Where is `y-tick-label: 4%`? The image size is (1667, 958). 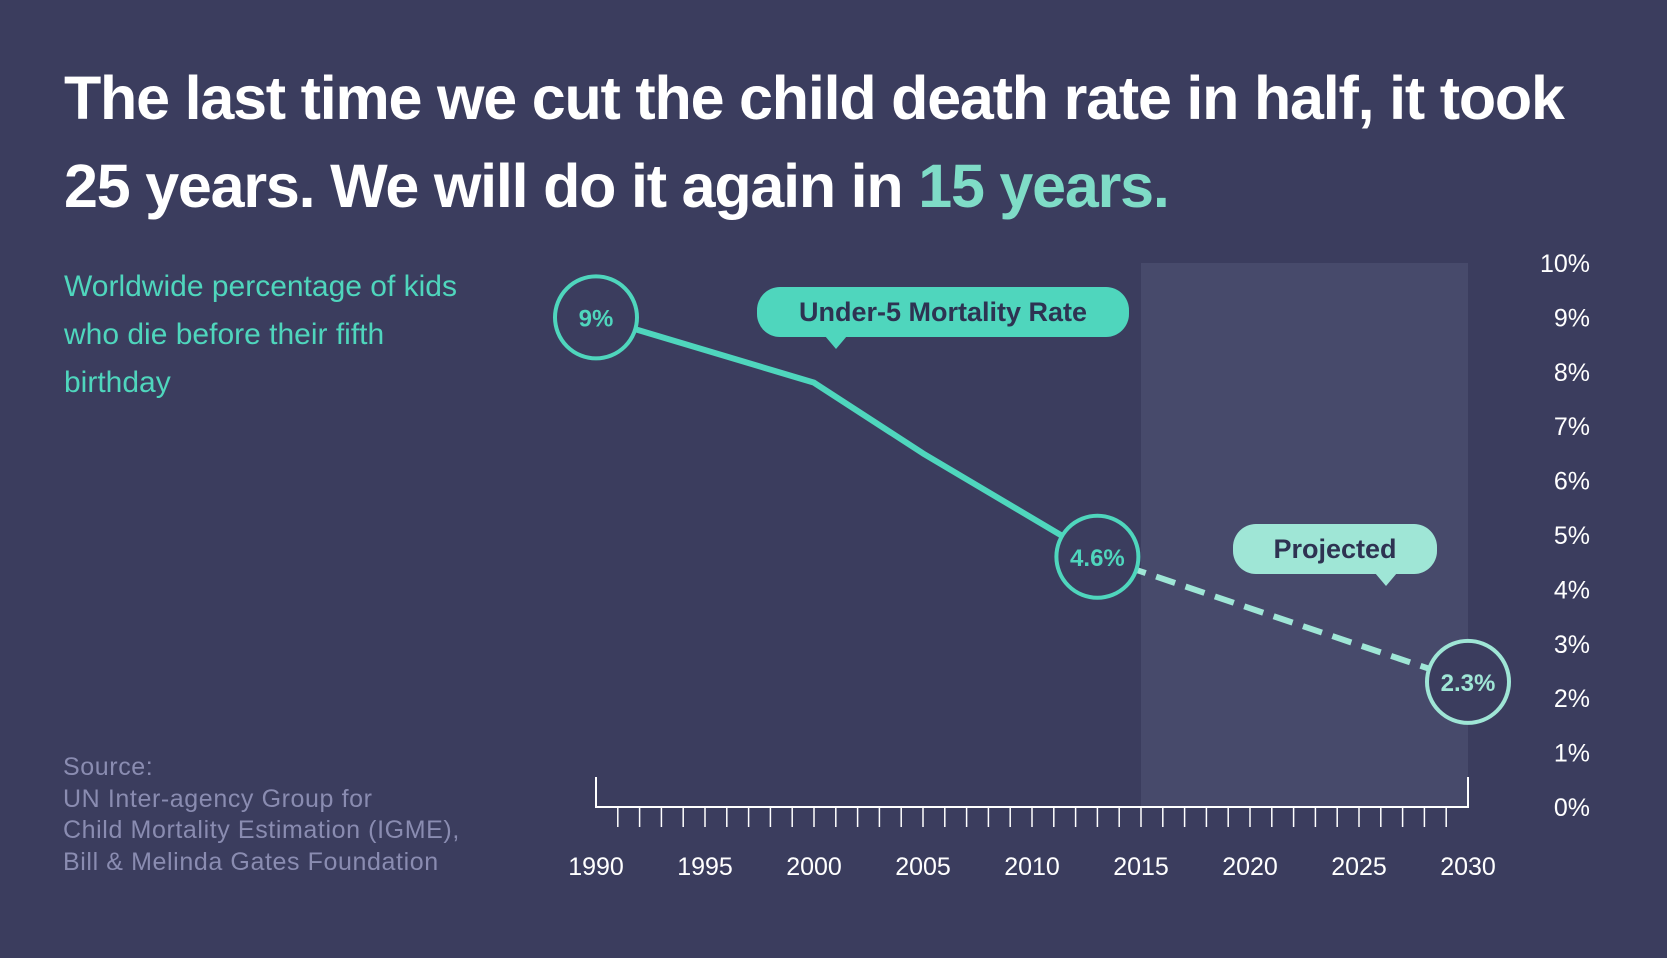 y-tick-label: 4% is located at coordinates (1572, 590).